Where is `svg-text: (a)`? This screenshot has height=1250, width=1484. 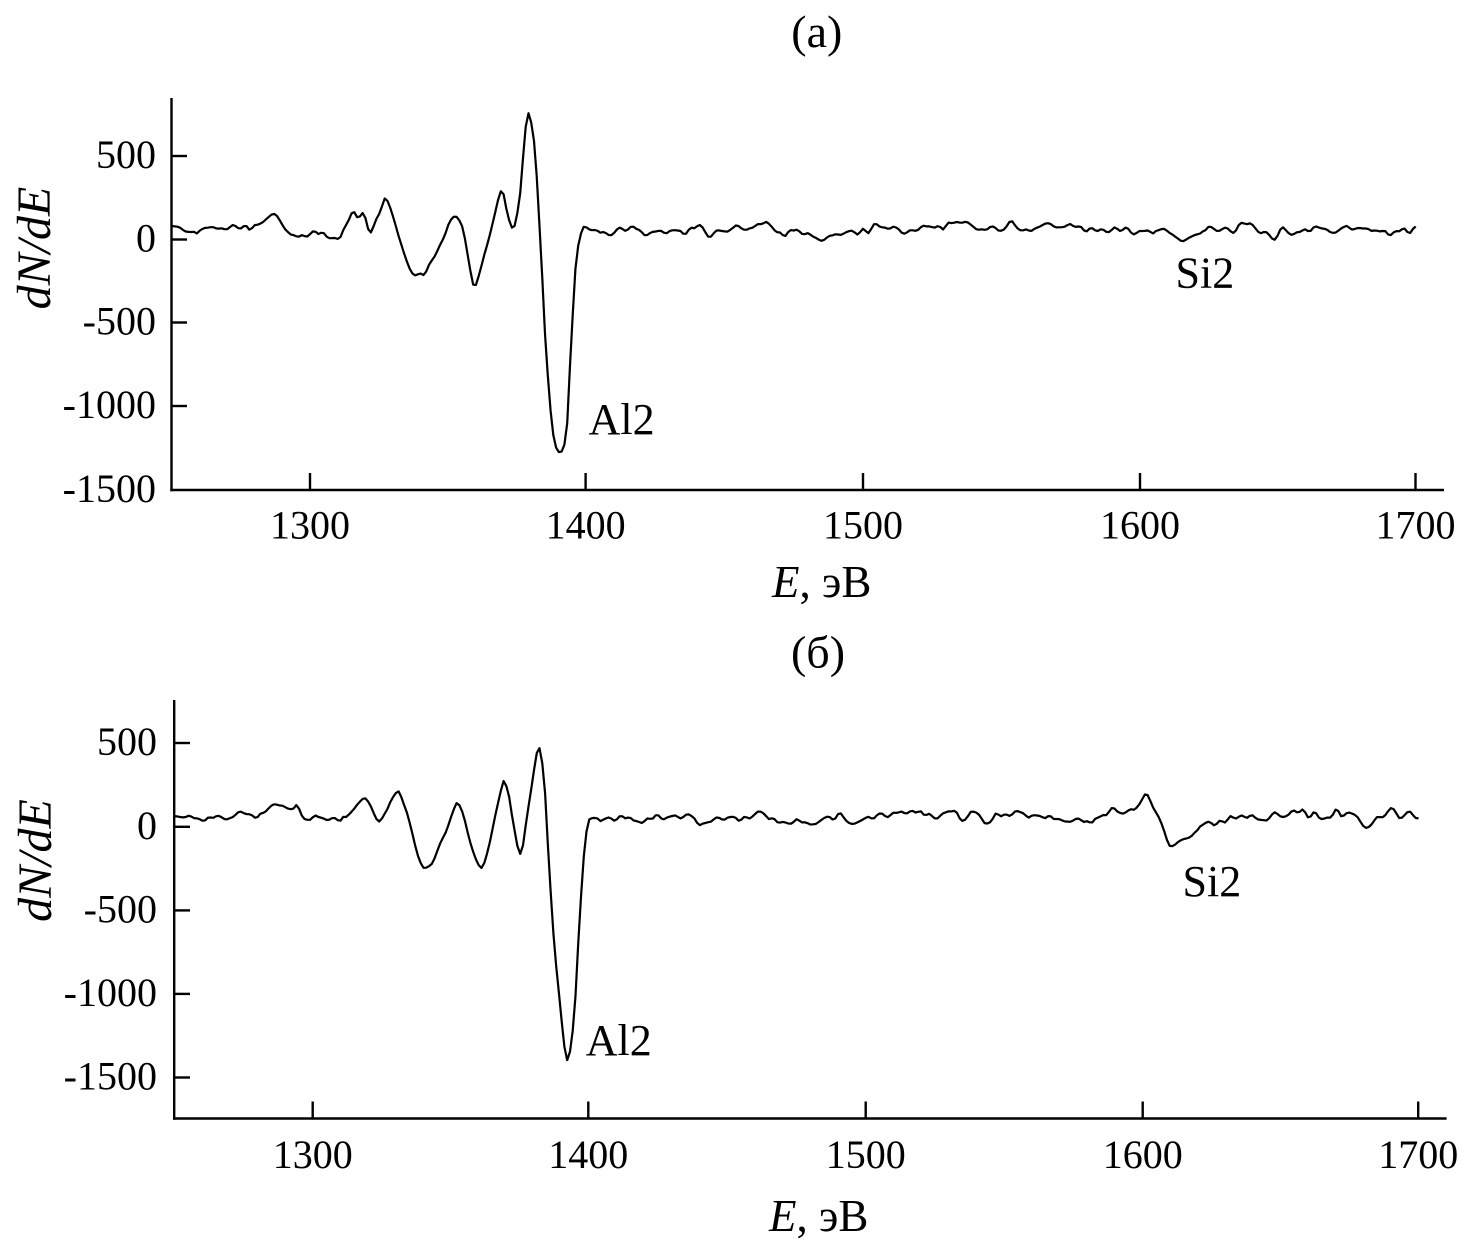 svg-text: (a) is located at coordinates (816, 31).